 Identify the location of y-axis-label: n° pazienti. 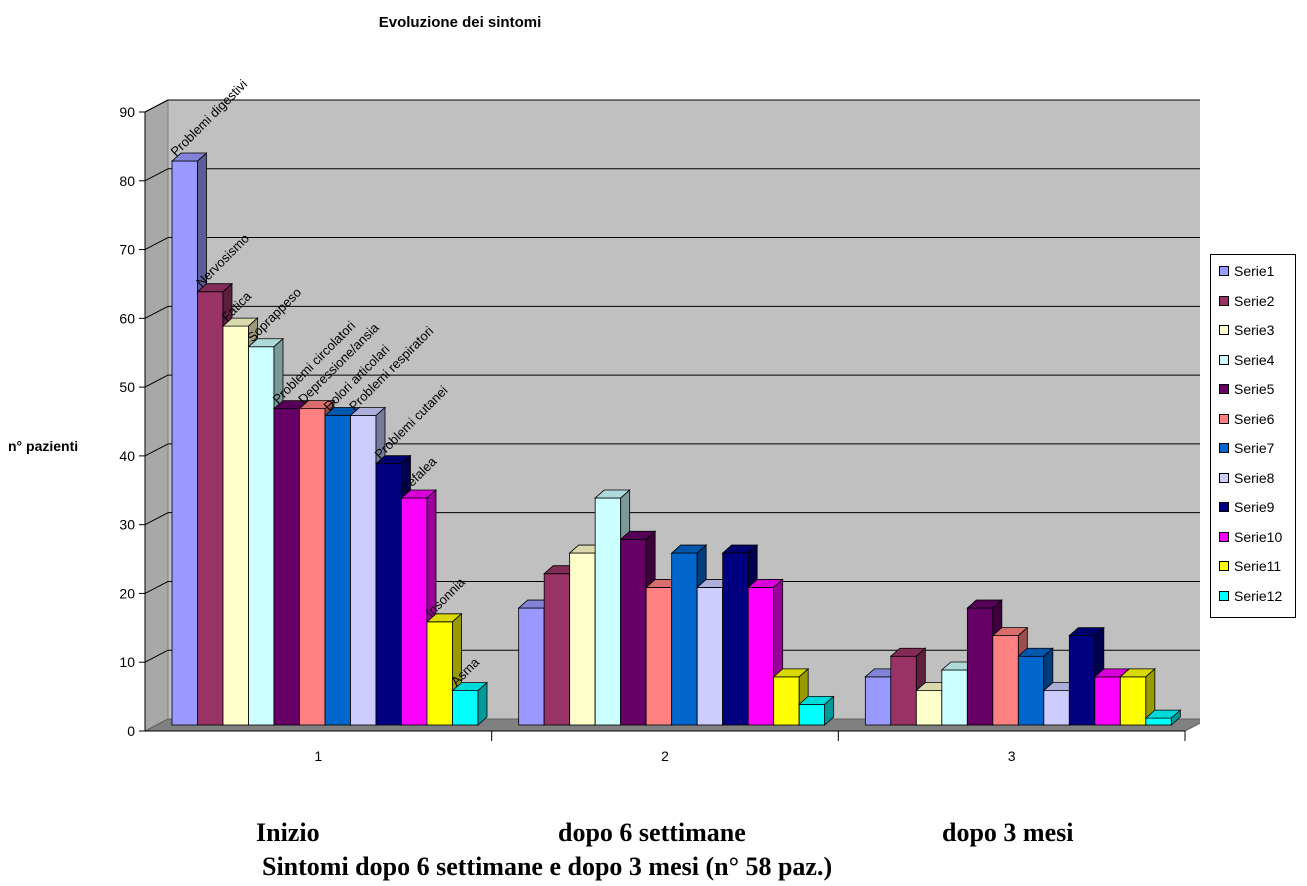
(43, 446).